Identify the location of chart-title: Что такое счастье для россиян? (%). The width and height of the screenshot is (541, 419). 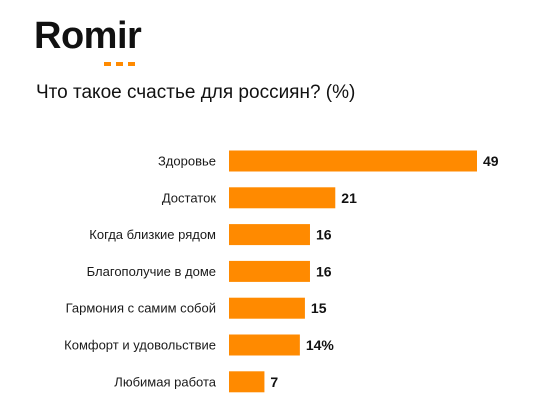
(196, 92).